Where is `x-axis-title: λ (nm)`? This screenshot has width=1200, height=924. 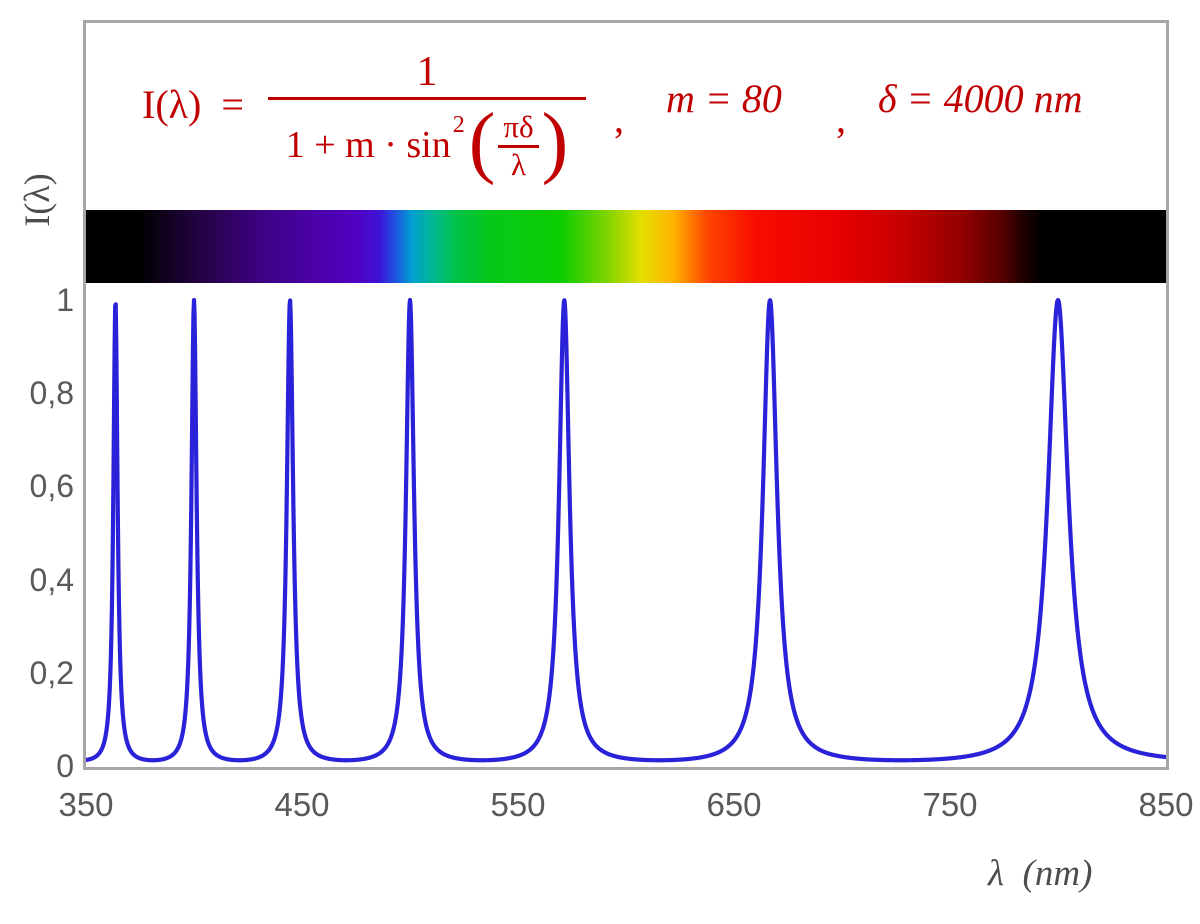 x-axis-title: λ (nm) is located at coordinates (1040, 873).